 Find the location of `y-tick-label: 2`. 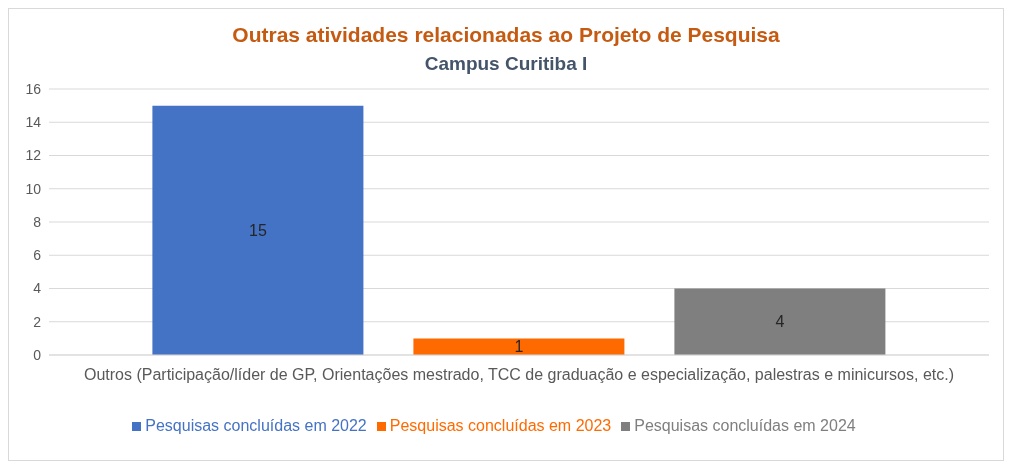

y-tick-label: 2 is located at coordinates (37, 321).